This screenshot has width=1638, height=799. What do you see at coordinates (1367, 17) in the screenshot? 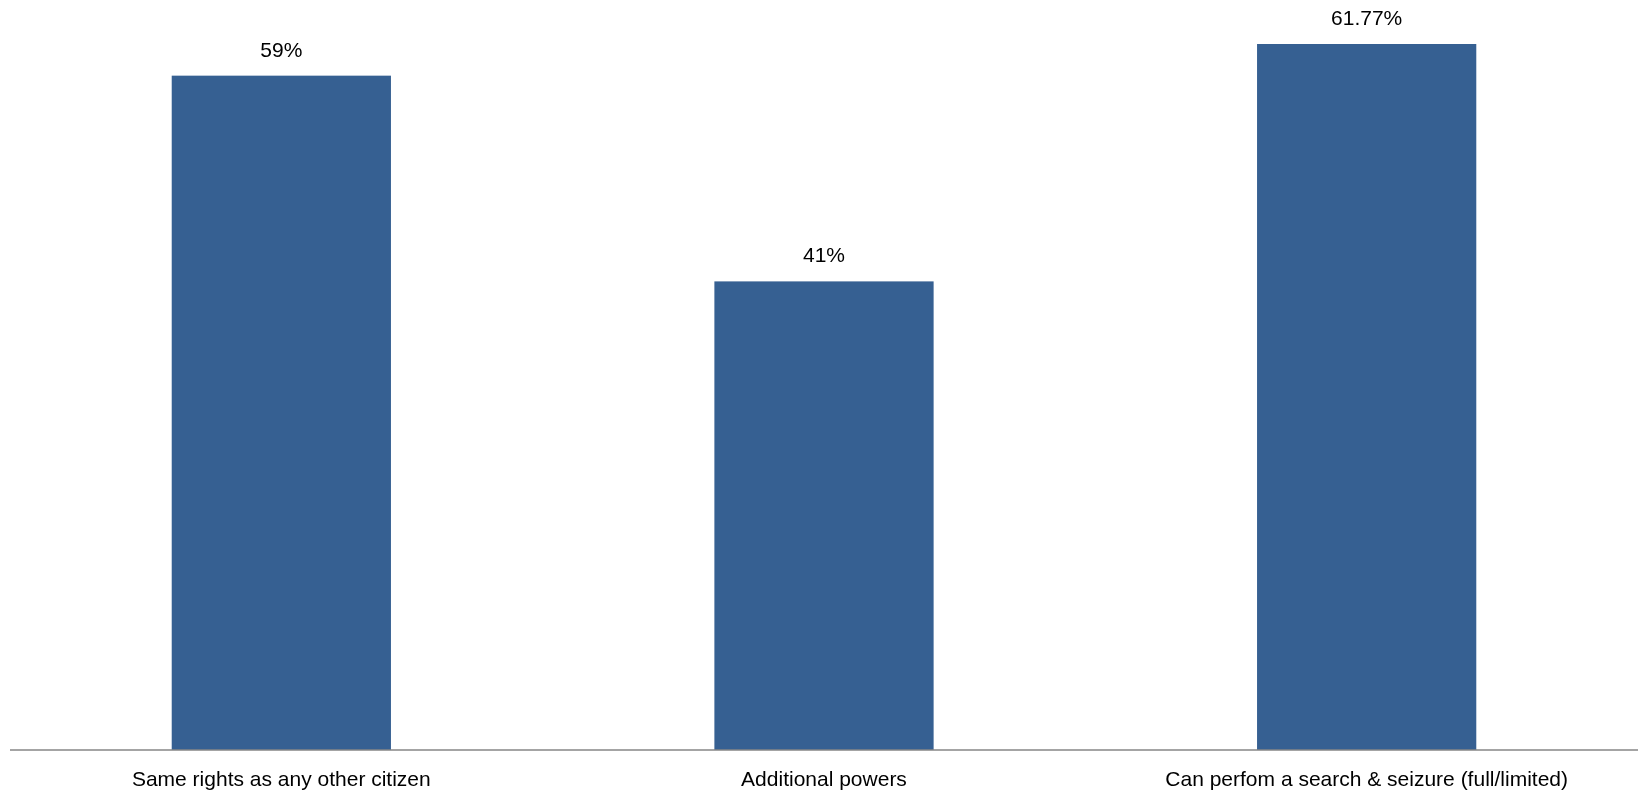
I see `data-label: 61.77%` at bounding box center [1367, 17].